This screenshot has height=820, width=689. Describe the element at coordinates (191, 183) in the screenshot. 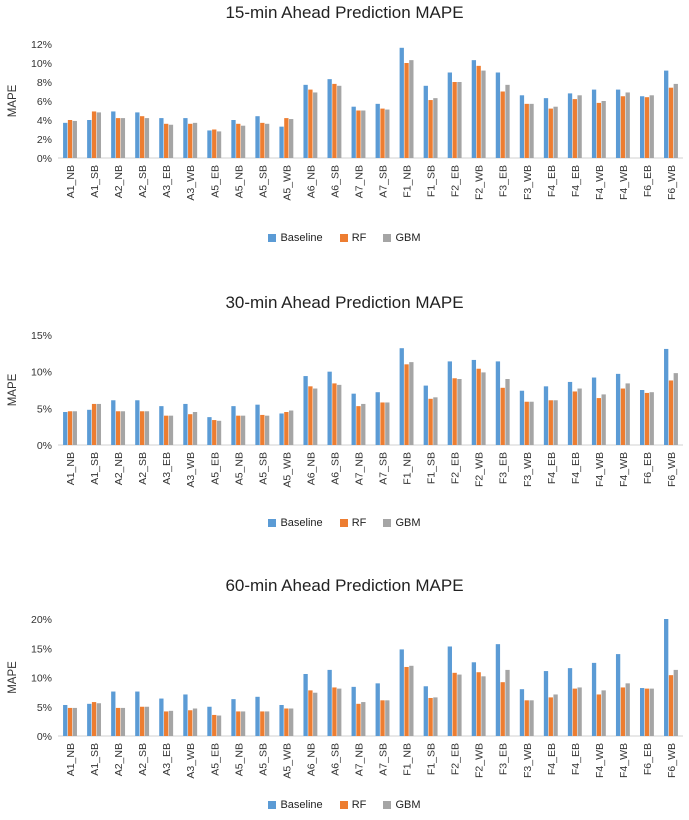

I see `x-tick-label: A3_WB` at that location.